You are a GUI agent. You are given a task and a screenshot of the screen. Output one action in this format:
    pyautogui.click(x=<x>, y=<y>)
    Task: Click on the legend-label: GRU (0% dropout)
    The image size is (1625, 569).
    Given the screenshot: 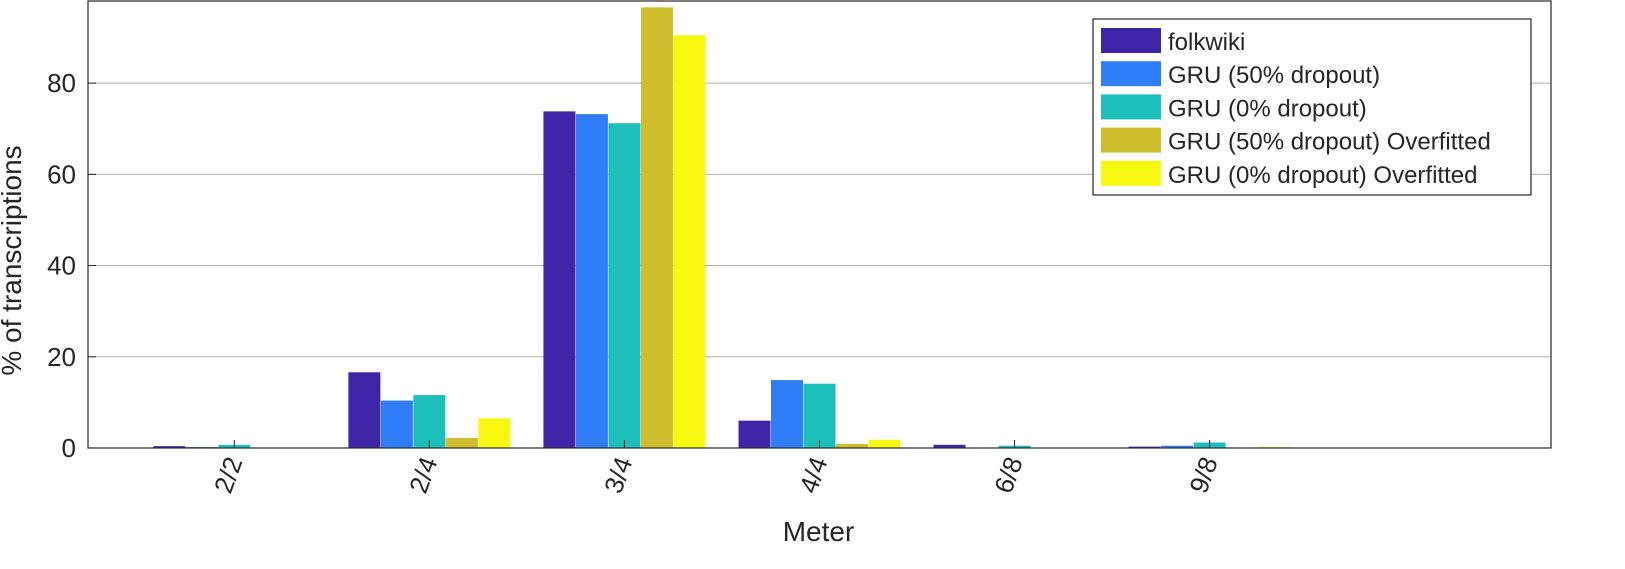 What is the action you would take?
    pyautogui.click(x=1267, y=108)
    